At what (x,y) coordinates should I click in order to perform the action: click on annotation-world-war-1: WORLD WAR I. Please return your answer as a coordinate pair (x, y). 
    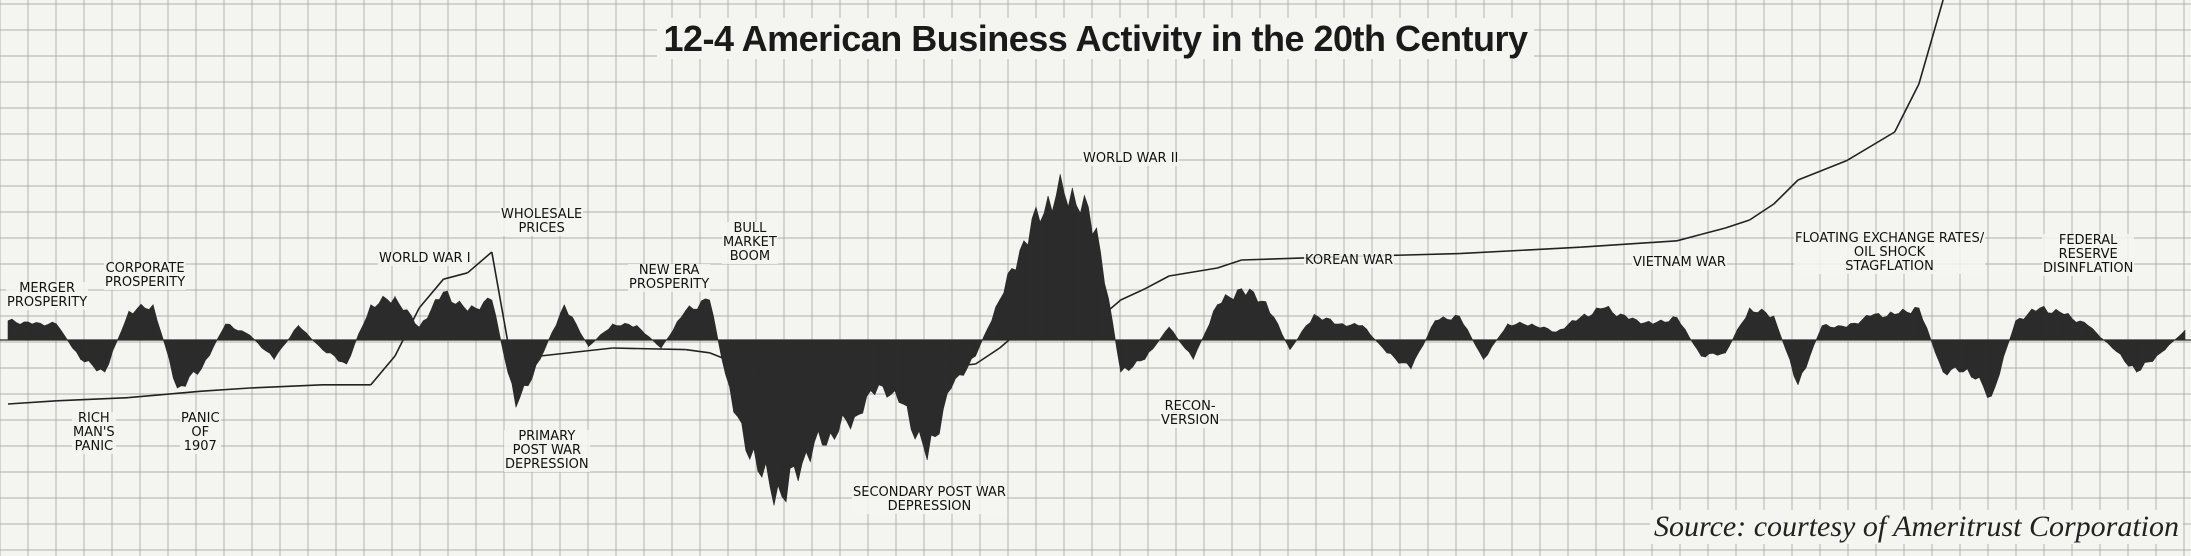
    Looking at the image, I should click on (425, 258).